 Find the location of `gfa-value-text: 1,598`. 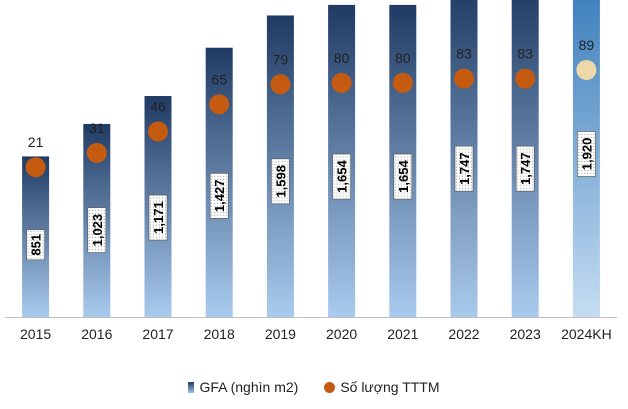

gfa-value-text: 1,598 is located at coordinates (280, 181).